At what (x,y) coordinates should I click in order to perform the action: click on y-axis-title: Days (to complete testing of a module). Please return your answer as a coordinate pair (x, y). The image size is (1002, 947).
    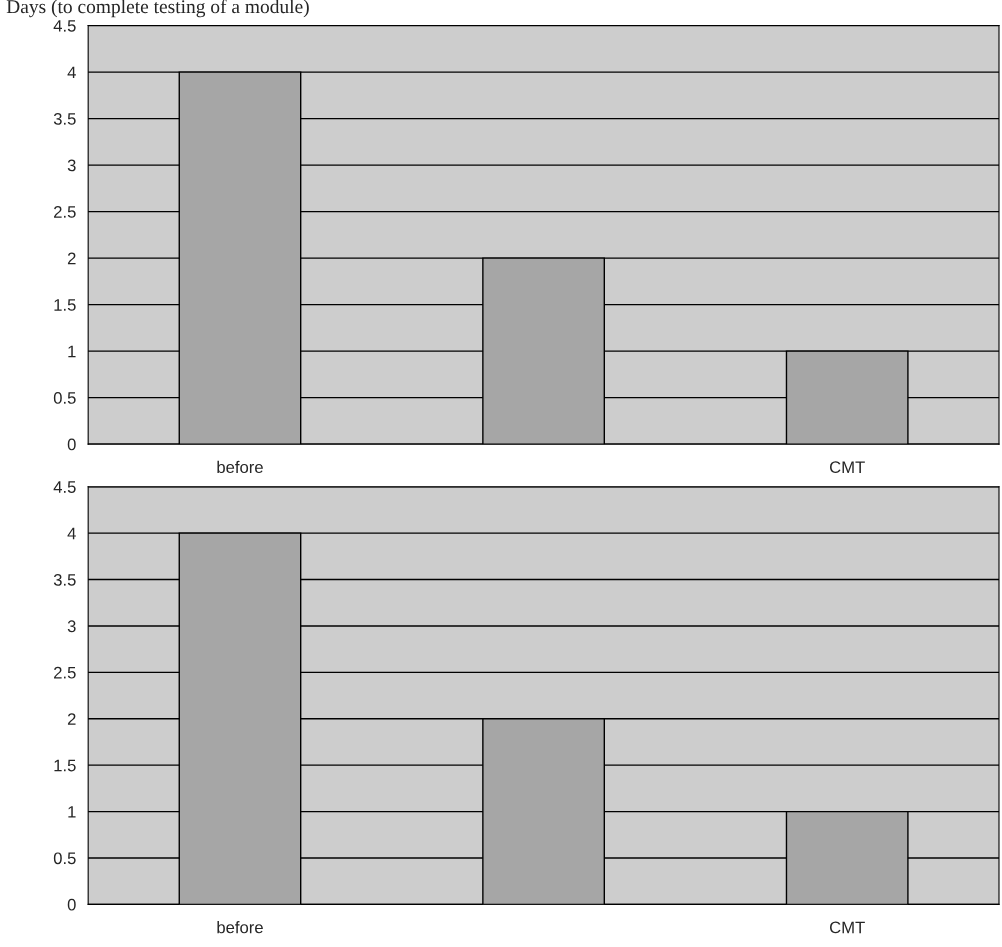
    Looking at the image, I should click on (157, 9).